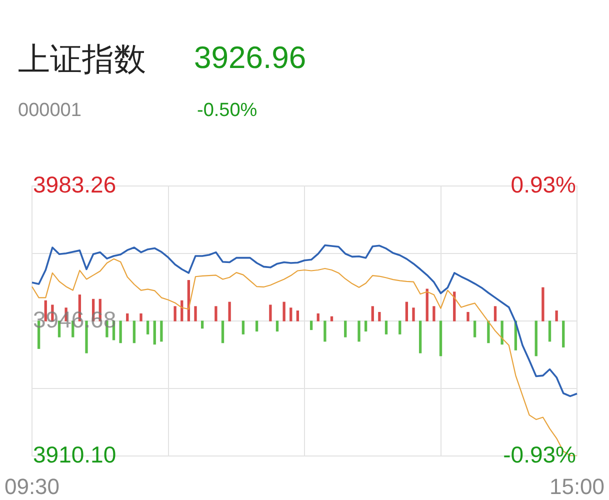  Describe the element at coordinates (250, 58) in the screenshot. I see `text: 3926.96` at that location.